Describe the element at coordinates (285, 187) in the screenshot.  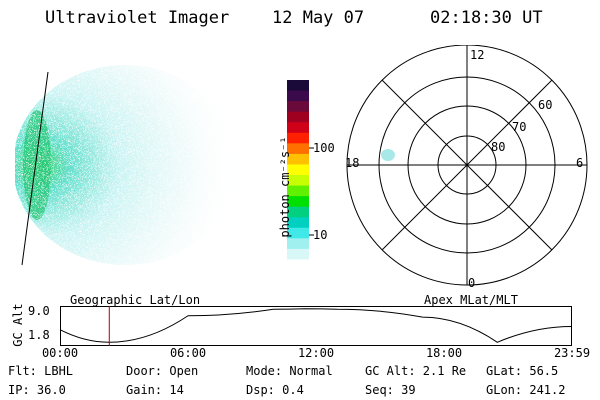
I see `colorbar-label: photon cm⁻²s⁻¹` at that location.